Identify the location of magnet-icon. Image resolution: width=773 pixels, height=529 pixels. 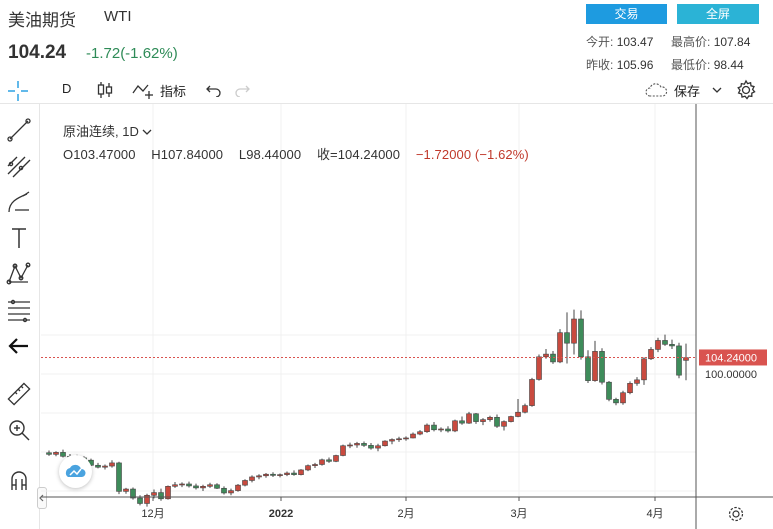
(19, 480).